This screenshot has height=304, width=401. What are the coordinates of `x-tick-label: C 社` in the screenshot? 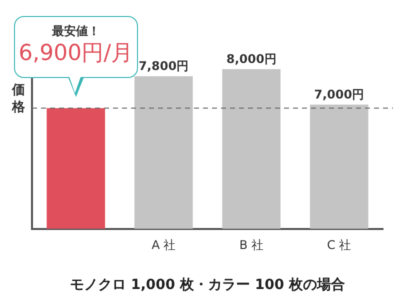 It's located at (339, 245).